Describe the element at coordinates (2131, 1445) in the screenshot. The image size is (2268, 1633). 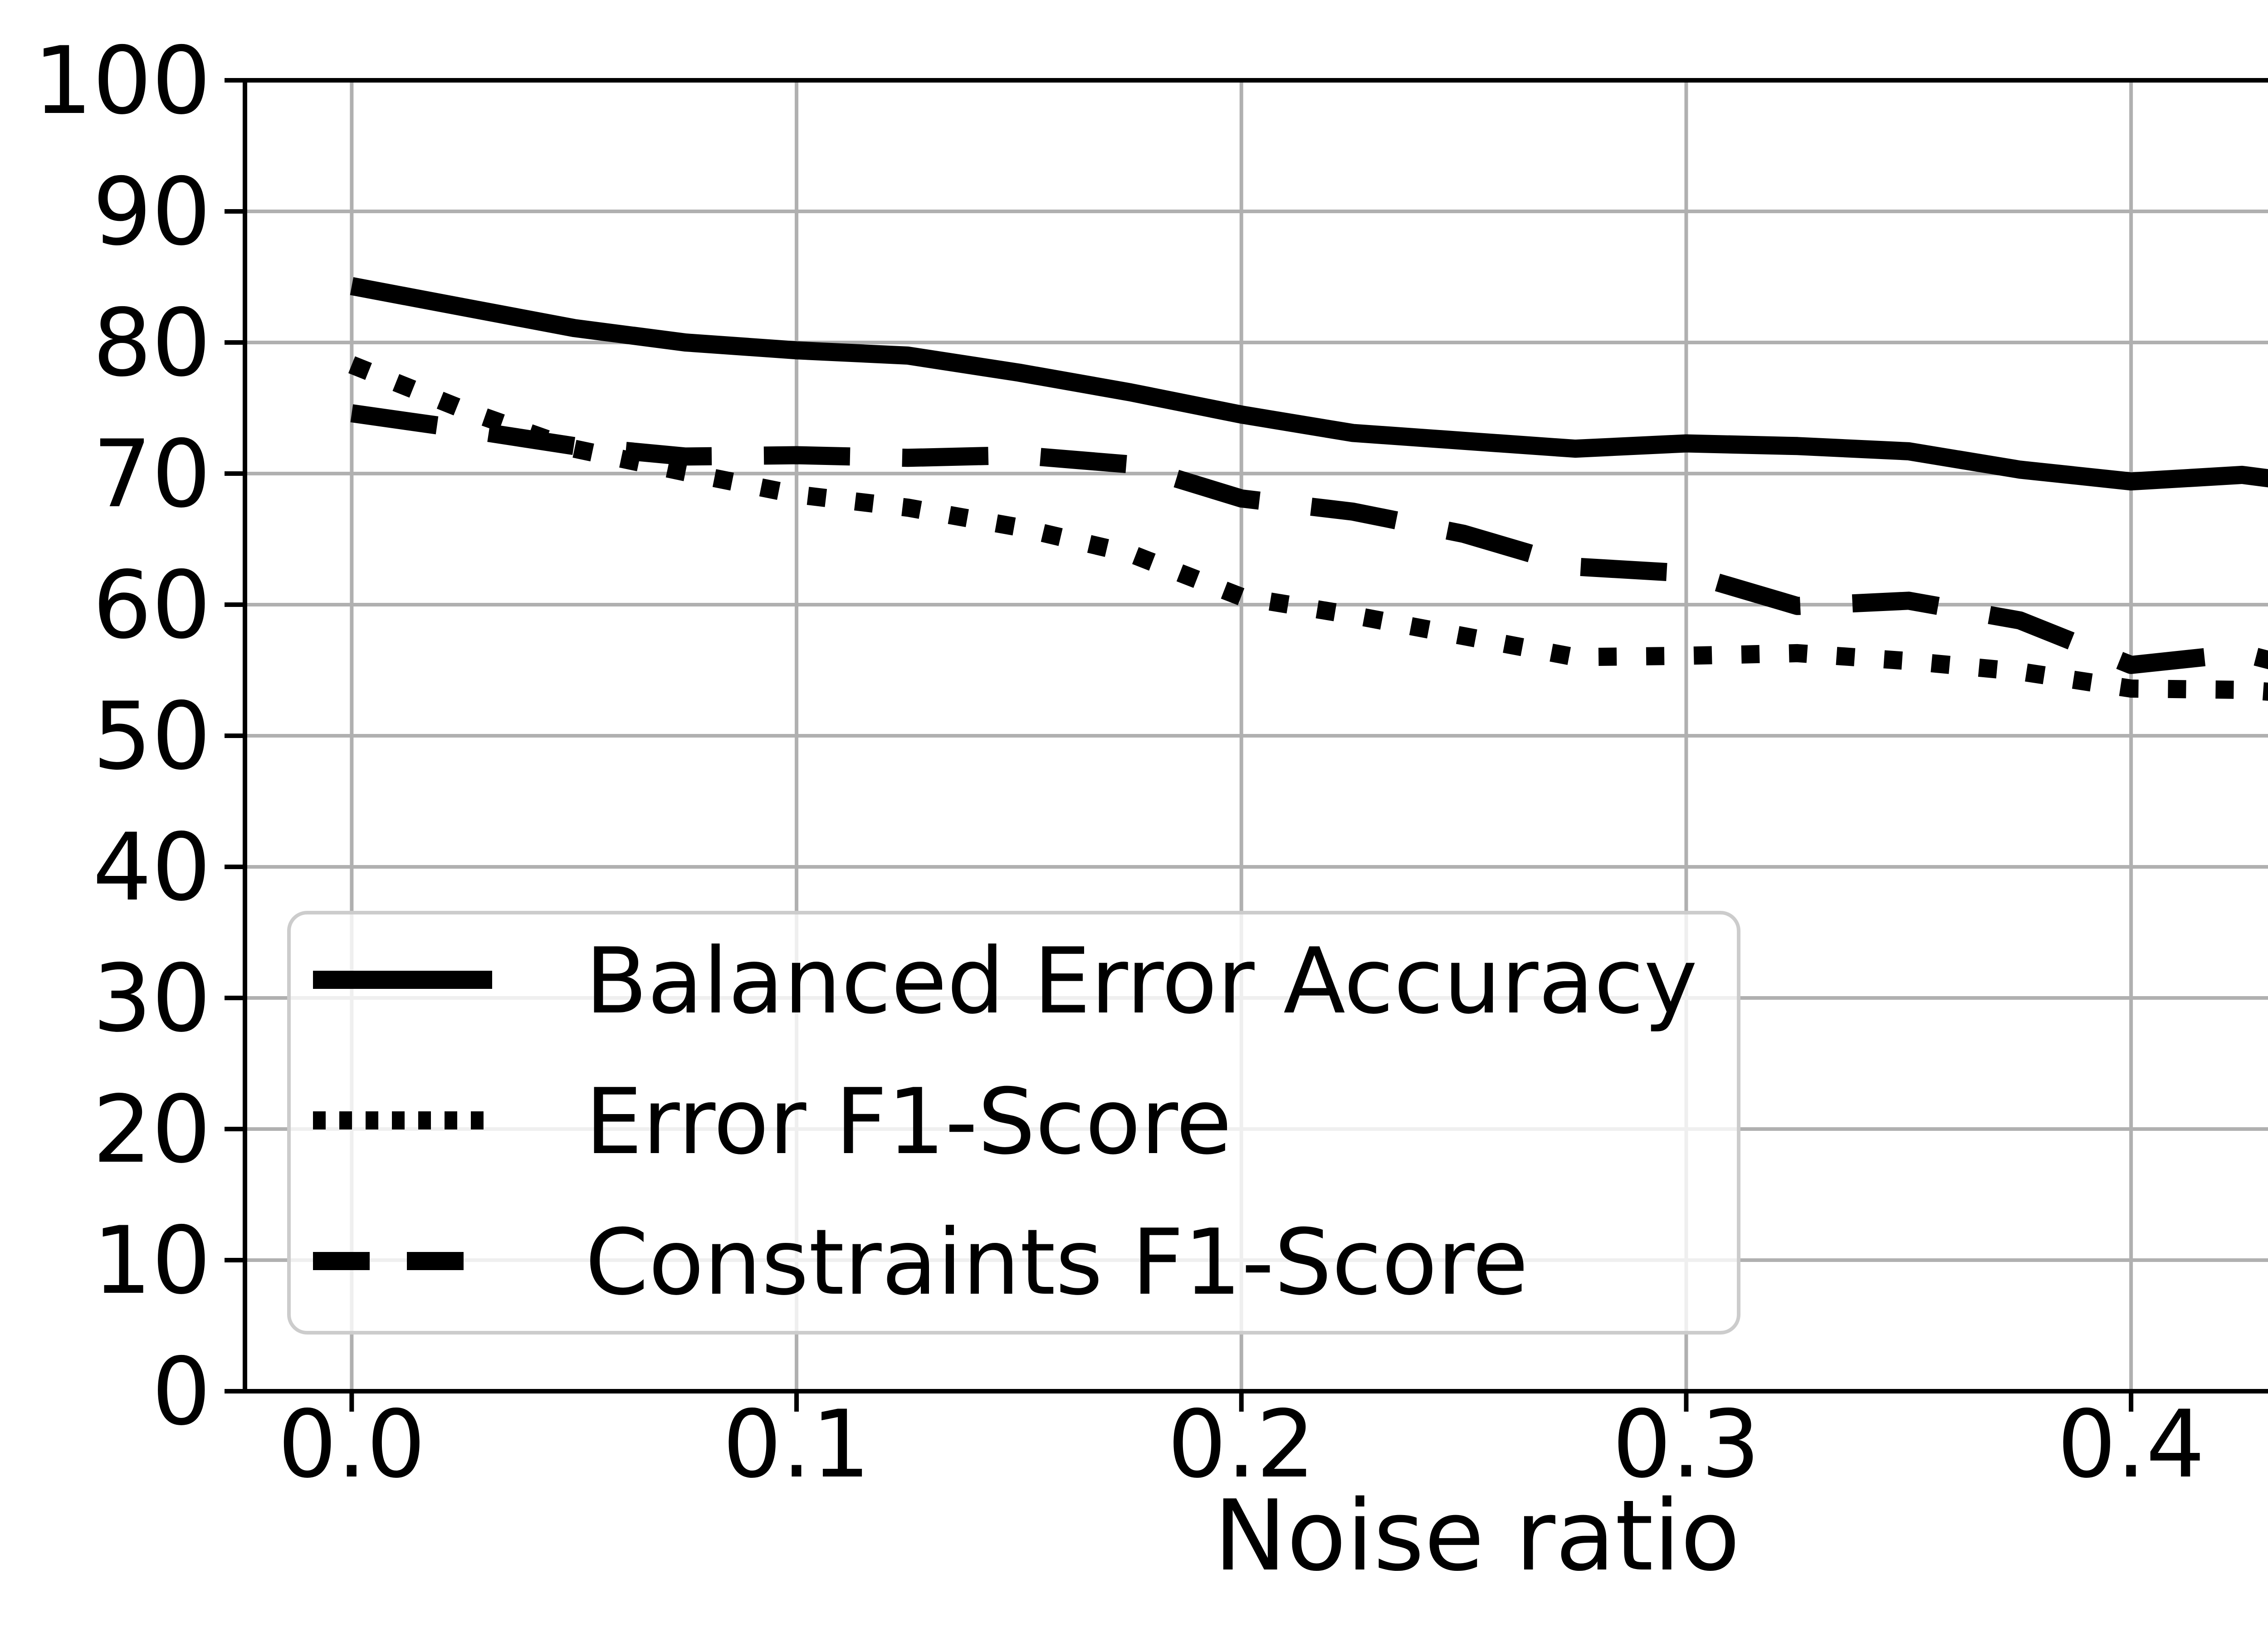
I see `x-tick-label: 0.4` at that location.